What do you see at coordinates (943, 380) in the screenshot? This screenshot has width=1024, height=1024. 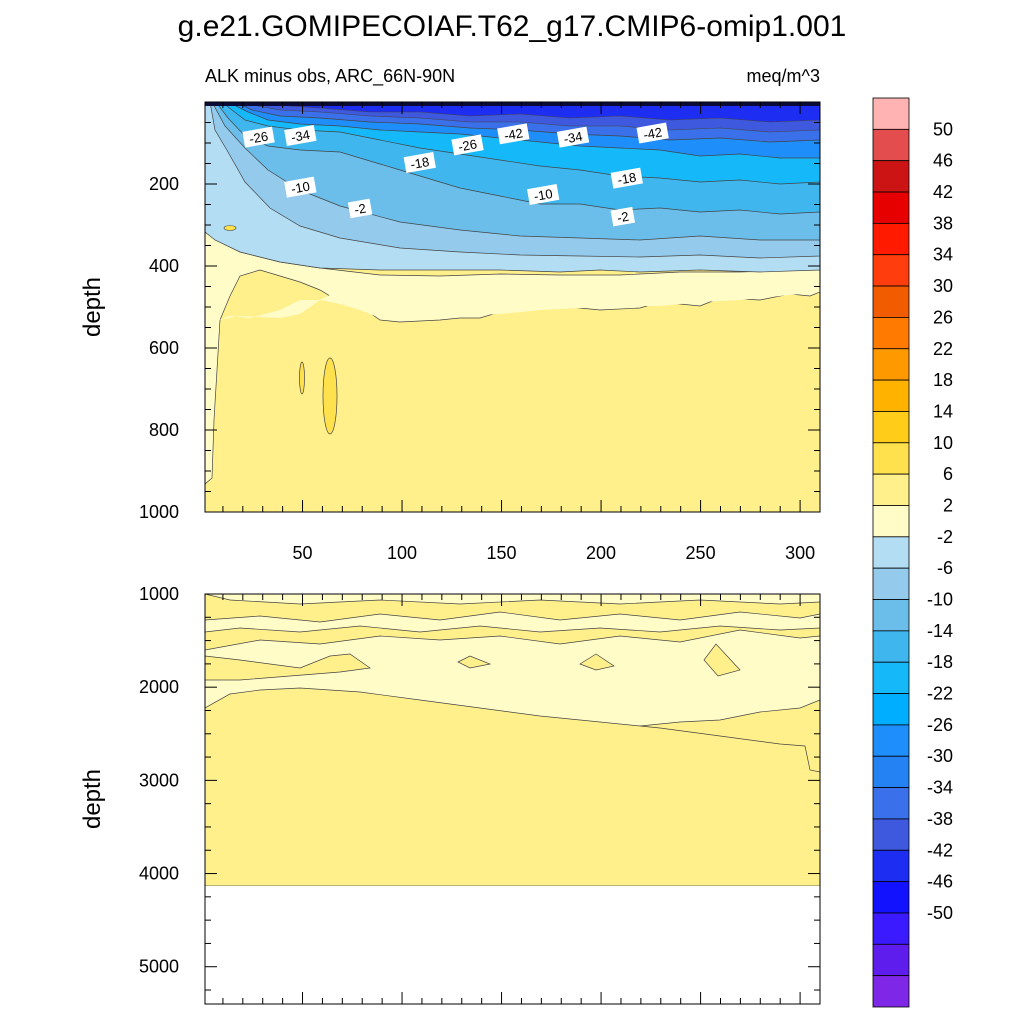 I see `colorbar-label: 18` at bounding box center [943, 380].